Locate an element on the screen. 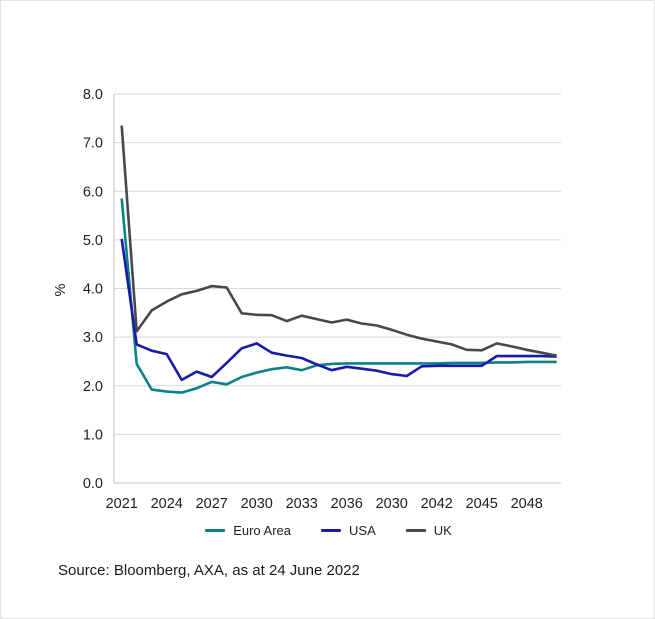 This screenshot has width=655, height=619. legend-item-usa: USA is located at coordinates (348, 530).